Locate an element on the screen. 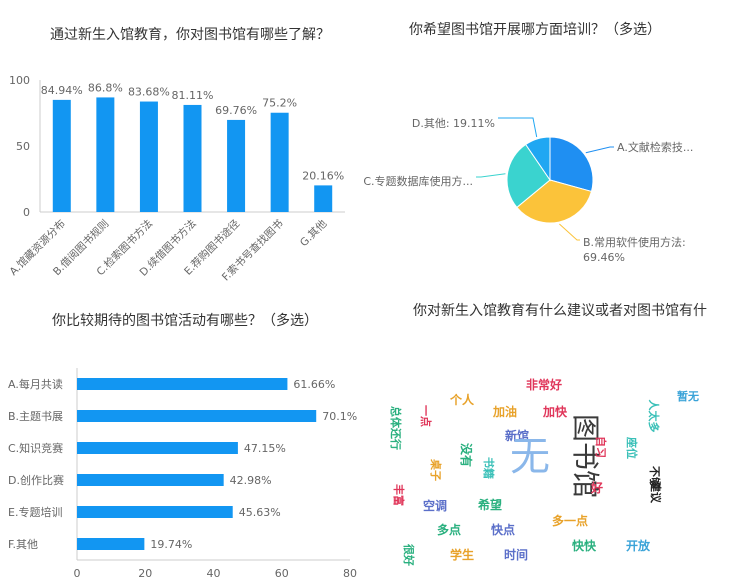 Image resolution: width=734 pixels, height=588 pixels. word-cloud-word: 很好 is located at coordinates (409, 554).